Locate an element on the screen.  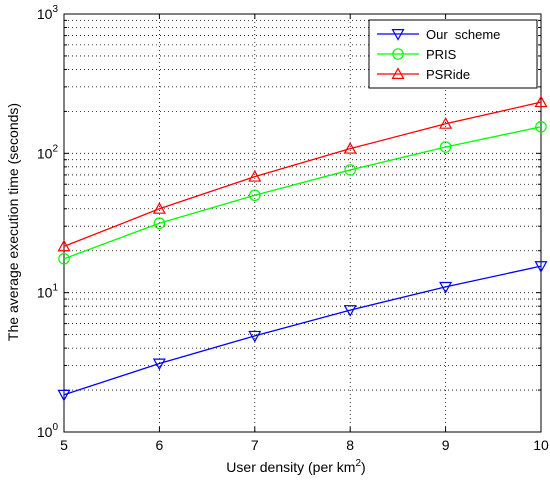
x-tick-label: 5 is located at coordinates (64, 445).